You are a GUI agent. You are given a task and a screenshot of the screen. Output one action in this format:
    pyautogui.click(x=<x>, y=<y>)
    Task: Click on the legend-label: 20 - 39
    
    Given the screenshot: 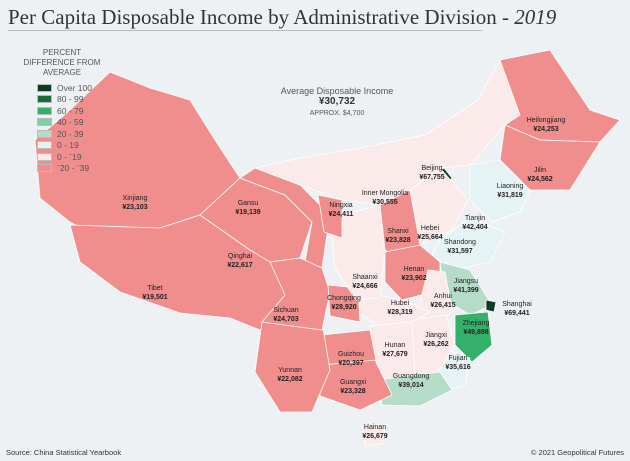 What is the action you would take?
    pyautogui.click(x=70, y=133)
    